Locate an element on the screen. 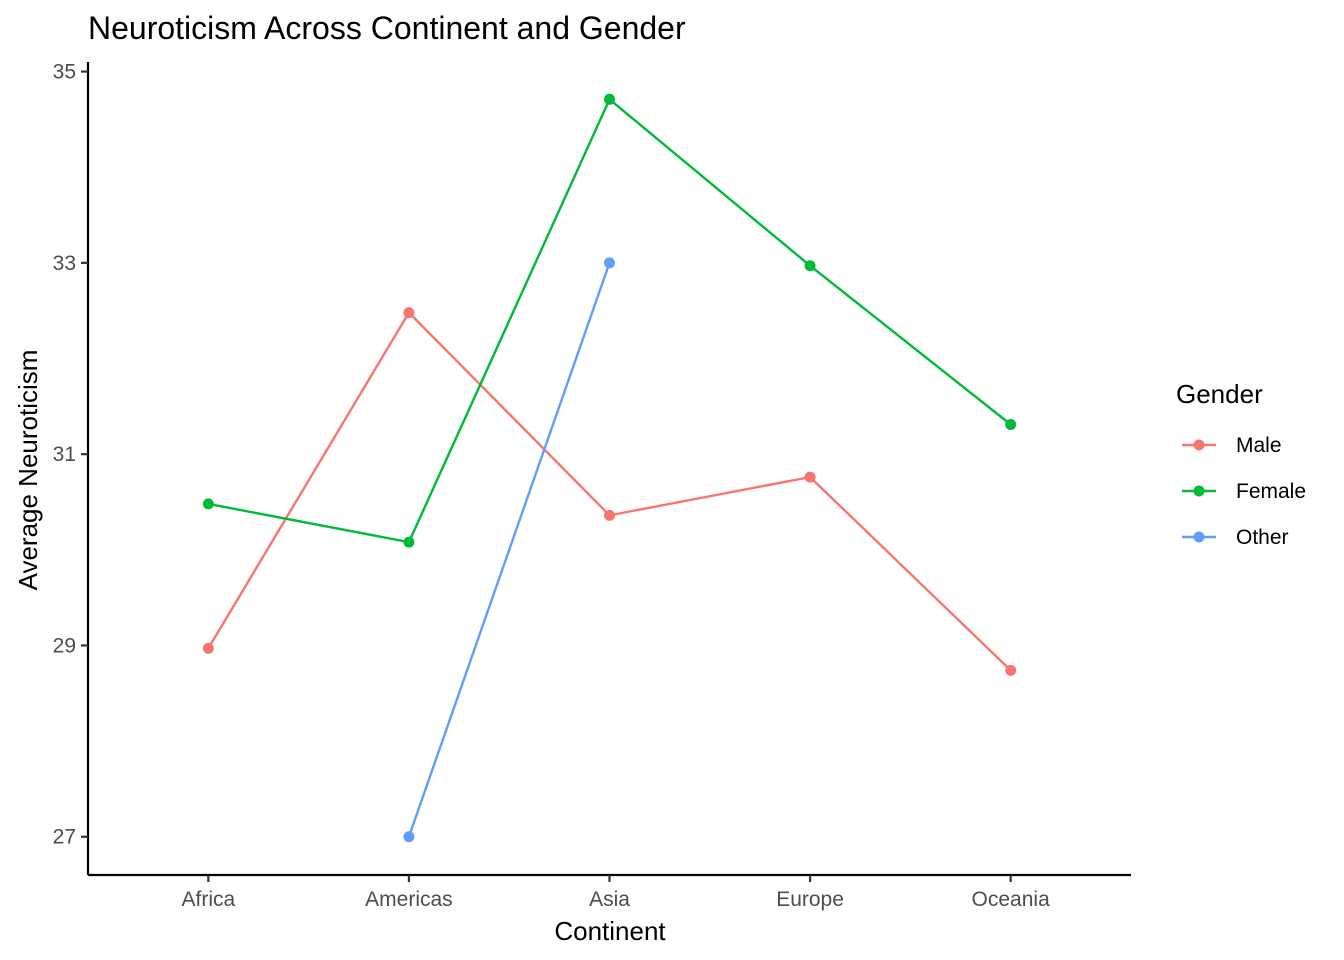 The width and height of the screenshot is (1344, 960). legend-title: Gender is located at coordinates (1219, 394).